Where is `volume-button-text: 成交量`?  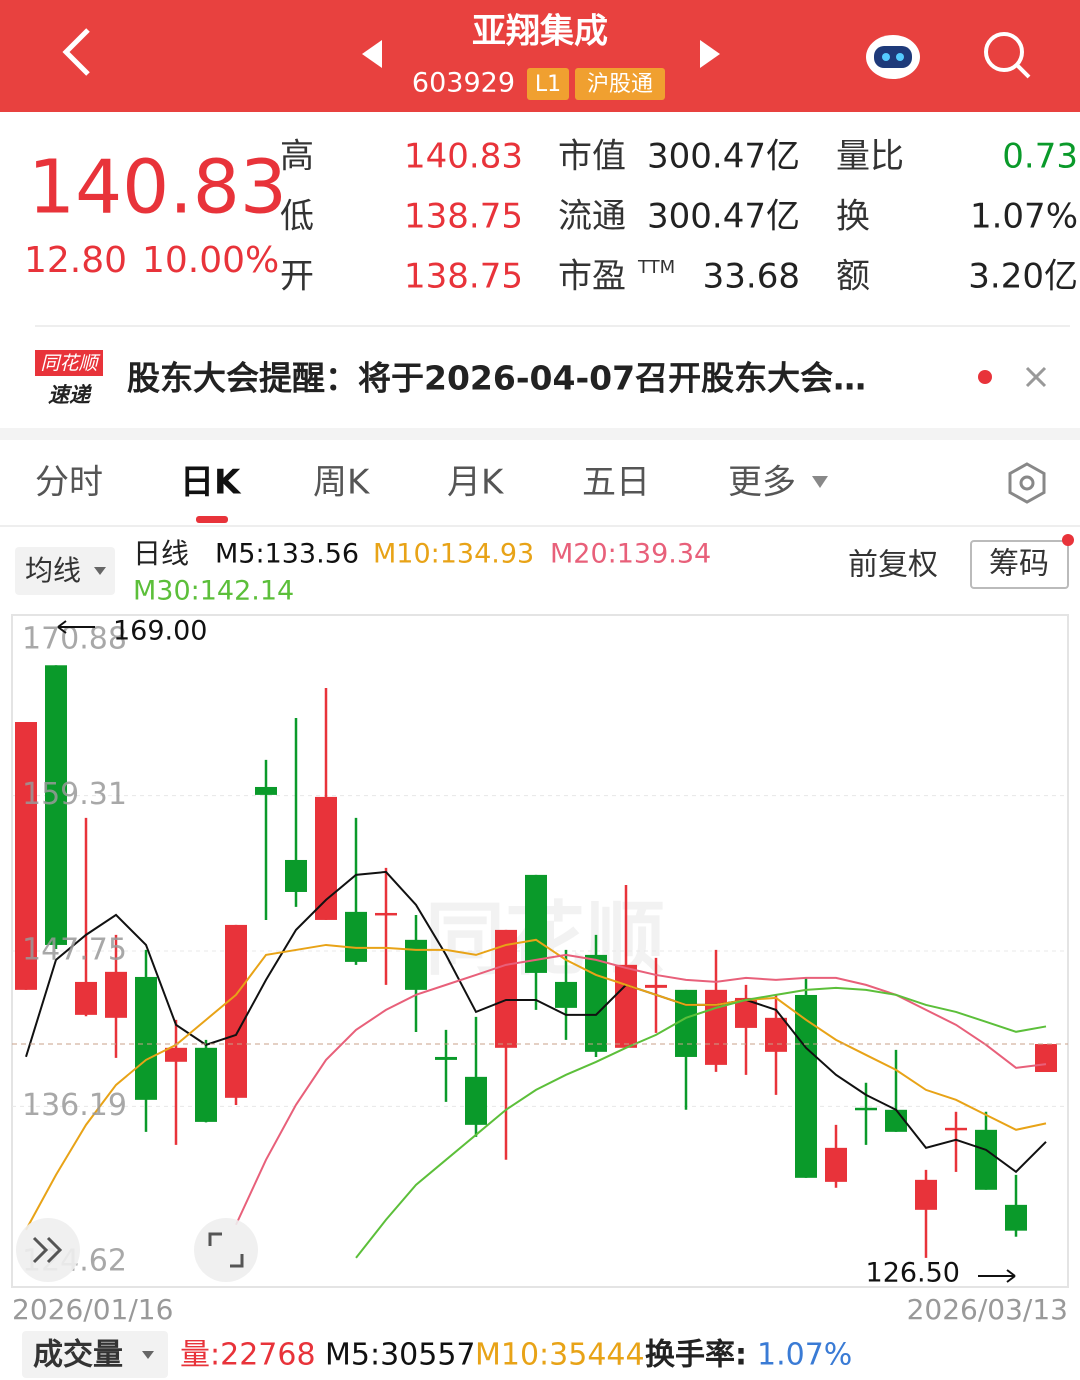 volume-button-text: 成交量 is located at coordinates (78, 1355).